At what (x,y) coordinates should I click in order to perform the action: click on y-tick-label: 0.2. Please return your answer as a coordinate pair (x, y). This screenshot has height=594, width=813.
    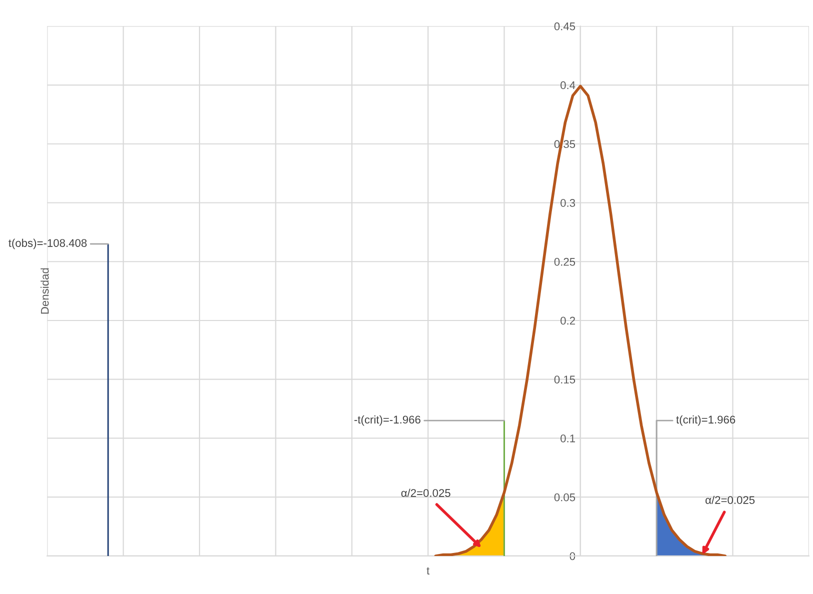
    Looking at the image, I should click on (567, 320).